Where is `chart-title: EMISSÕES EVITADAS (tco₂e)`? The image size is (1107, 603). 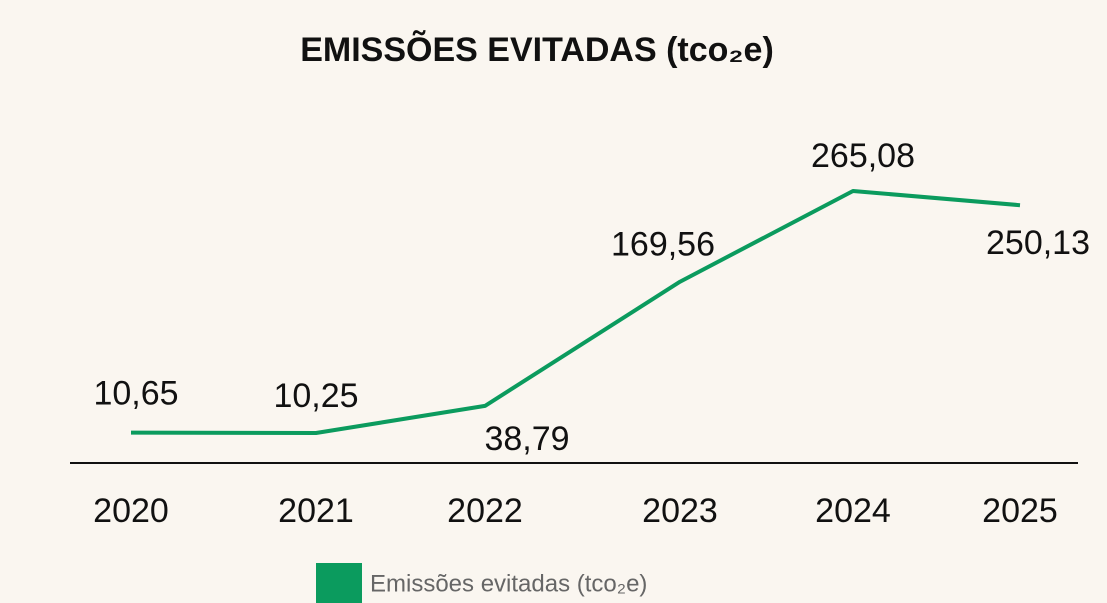 chart-title: EMISSÕES EVITADAS (tco₂e) is located at coordinates (537, 50).